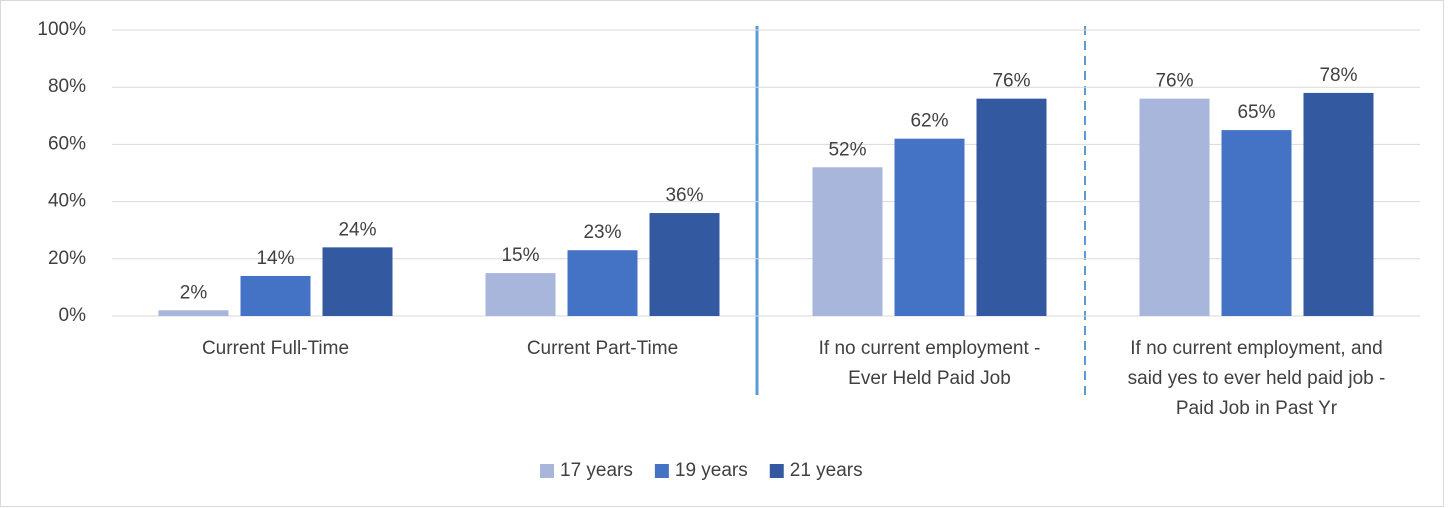 The height and width of the screenshot is (508, 1450). What do you see at coordinates (711, 470) in the screenshot?
I see `legend-label: 19 years` at bounding box center [711, 470].